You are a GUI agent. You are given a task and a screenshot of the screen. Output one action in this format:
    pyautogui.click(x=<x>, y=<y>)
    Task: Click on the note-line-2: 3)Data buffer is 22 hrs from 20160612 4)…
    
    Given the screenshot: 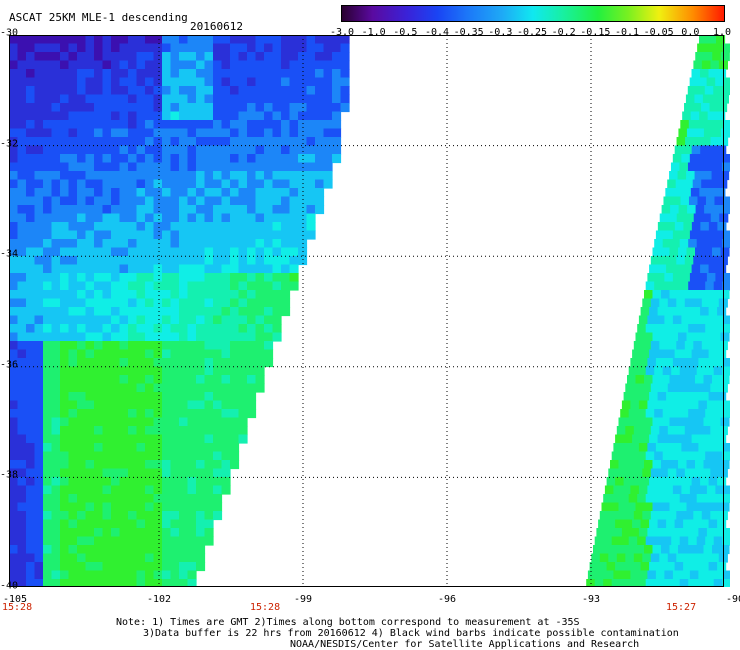 What is the action you would take?
    pyautogui.click(x=411, y=633)
    